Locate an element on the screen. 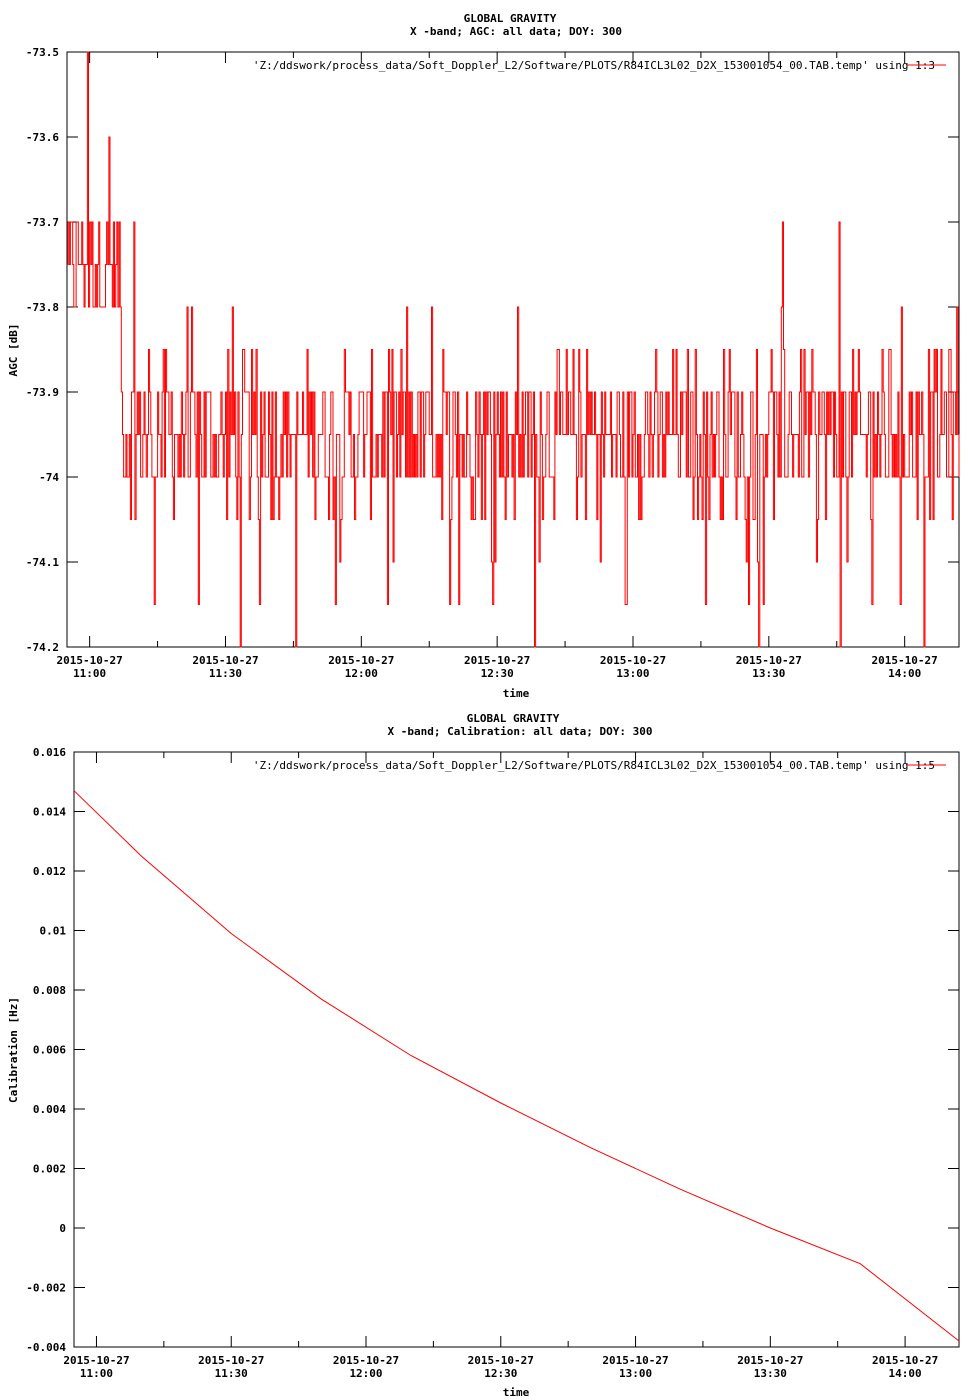 The height and width of the screenshot is (1400, 980). y-tick-label: 0 is located at coordinates (62, 1228).